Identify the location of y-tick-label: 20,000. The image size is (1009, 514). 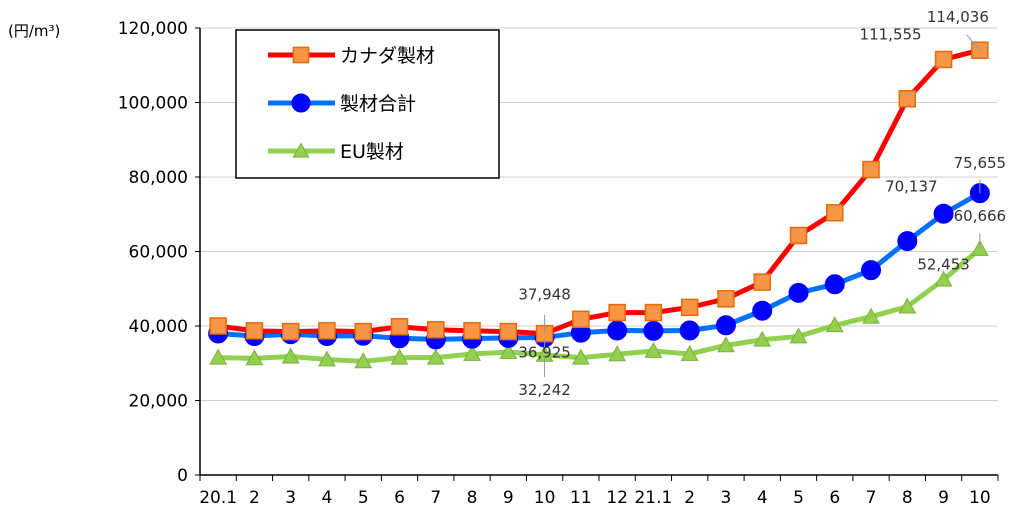
(158, 402).